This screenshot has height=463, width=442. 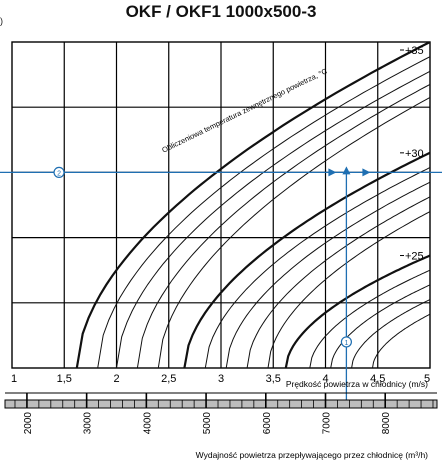 I want to click on x-axis-label: Prędkość powietrza w chłodnicy (m/s), so click(x=357, y=384).